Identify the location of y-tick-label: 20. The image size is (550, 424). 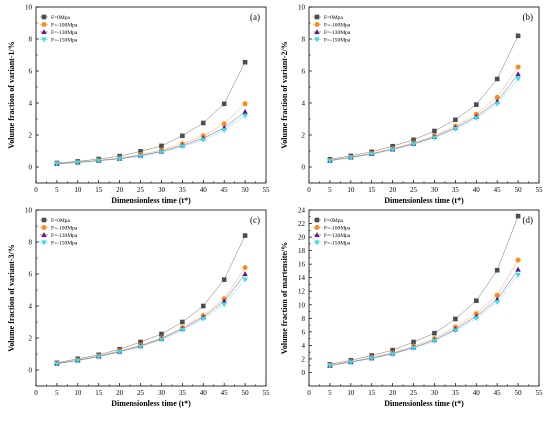
(302, 238).